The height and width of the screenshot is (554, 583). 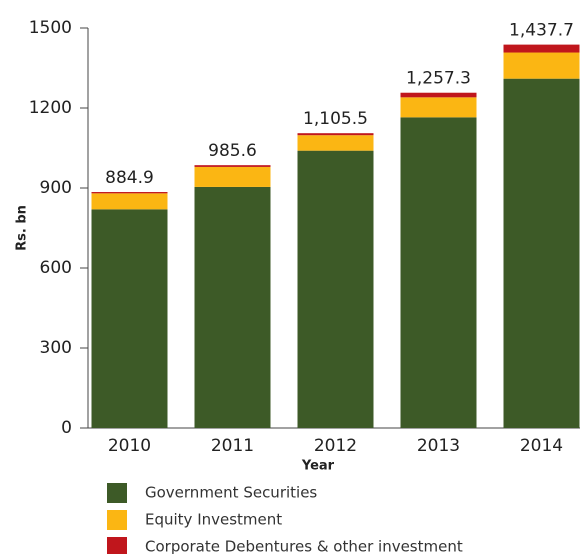 I want to click on legend-label: Government Securities, so click(x=231, y=493).